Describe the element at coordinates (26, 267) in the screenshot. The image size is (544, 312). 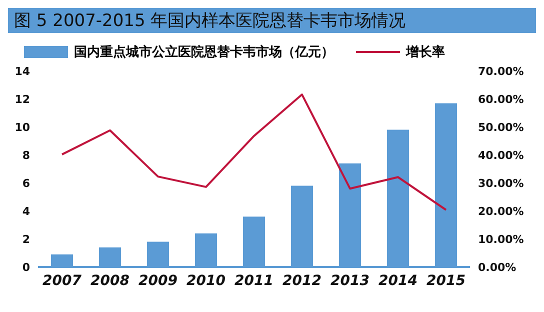
I see `y-tick-label: 0` at that location.